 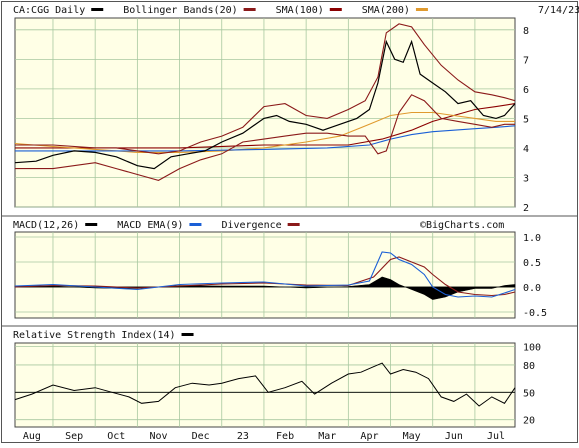 What do you see at coordinates (532, 288) in the screenshot?
I see `macd-ytick-label: 0.0` at bounding box center [532, 288].